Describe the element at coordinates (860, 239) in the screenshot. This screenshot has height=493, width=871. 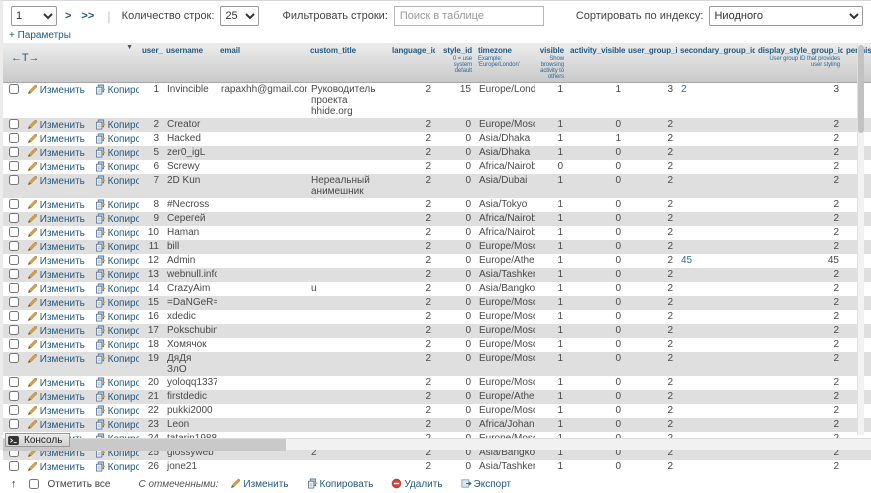
I see `vertical-scrollbar` at that location.